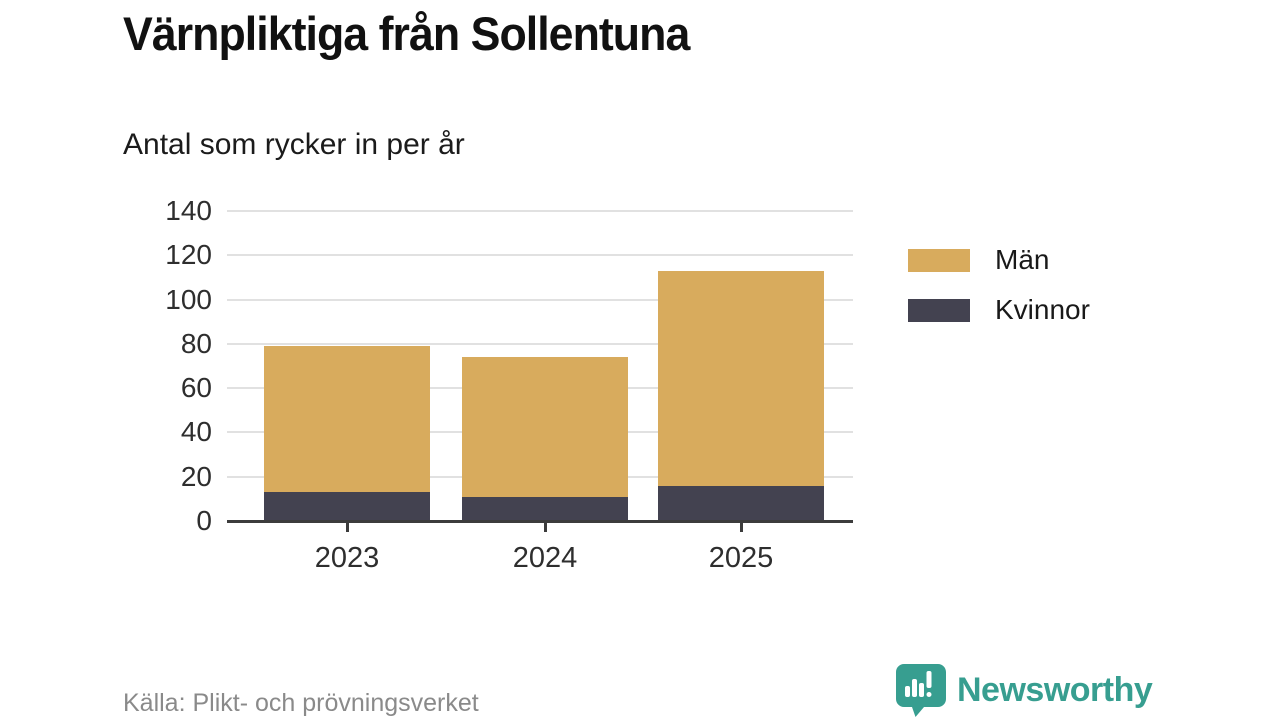 This screenshot has width=1280, height=720. What do you see at coordinates (347, 419) in the screenshot?
I see `bar-segment-man-2023` at bounding box center [347, 419].